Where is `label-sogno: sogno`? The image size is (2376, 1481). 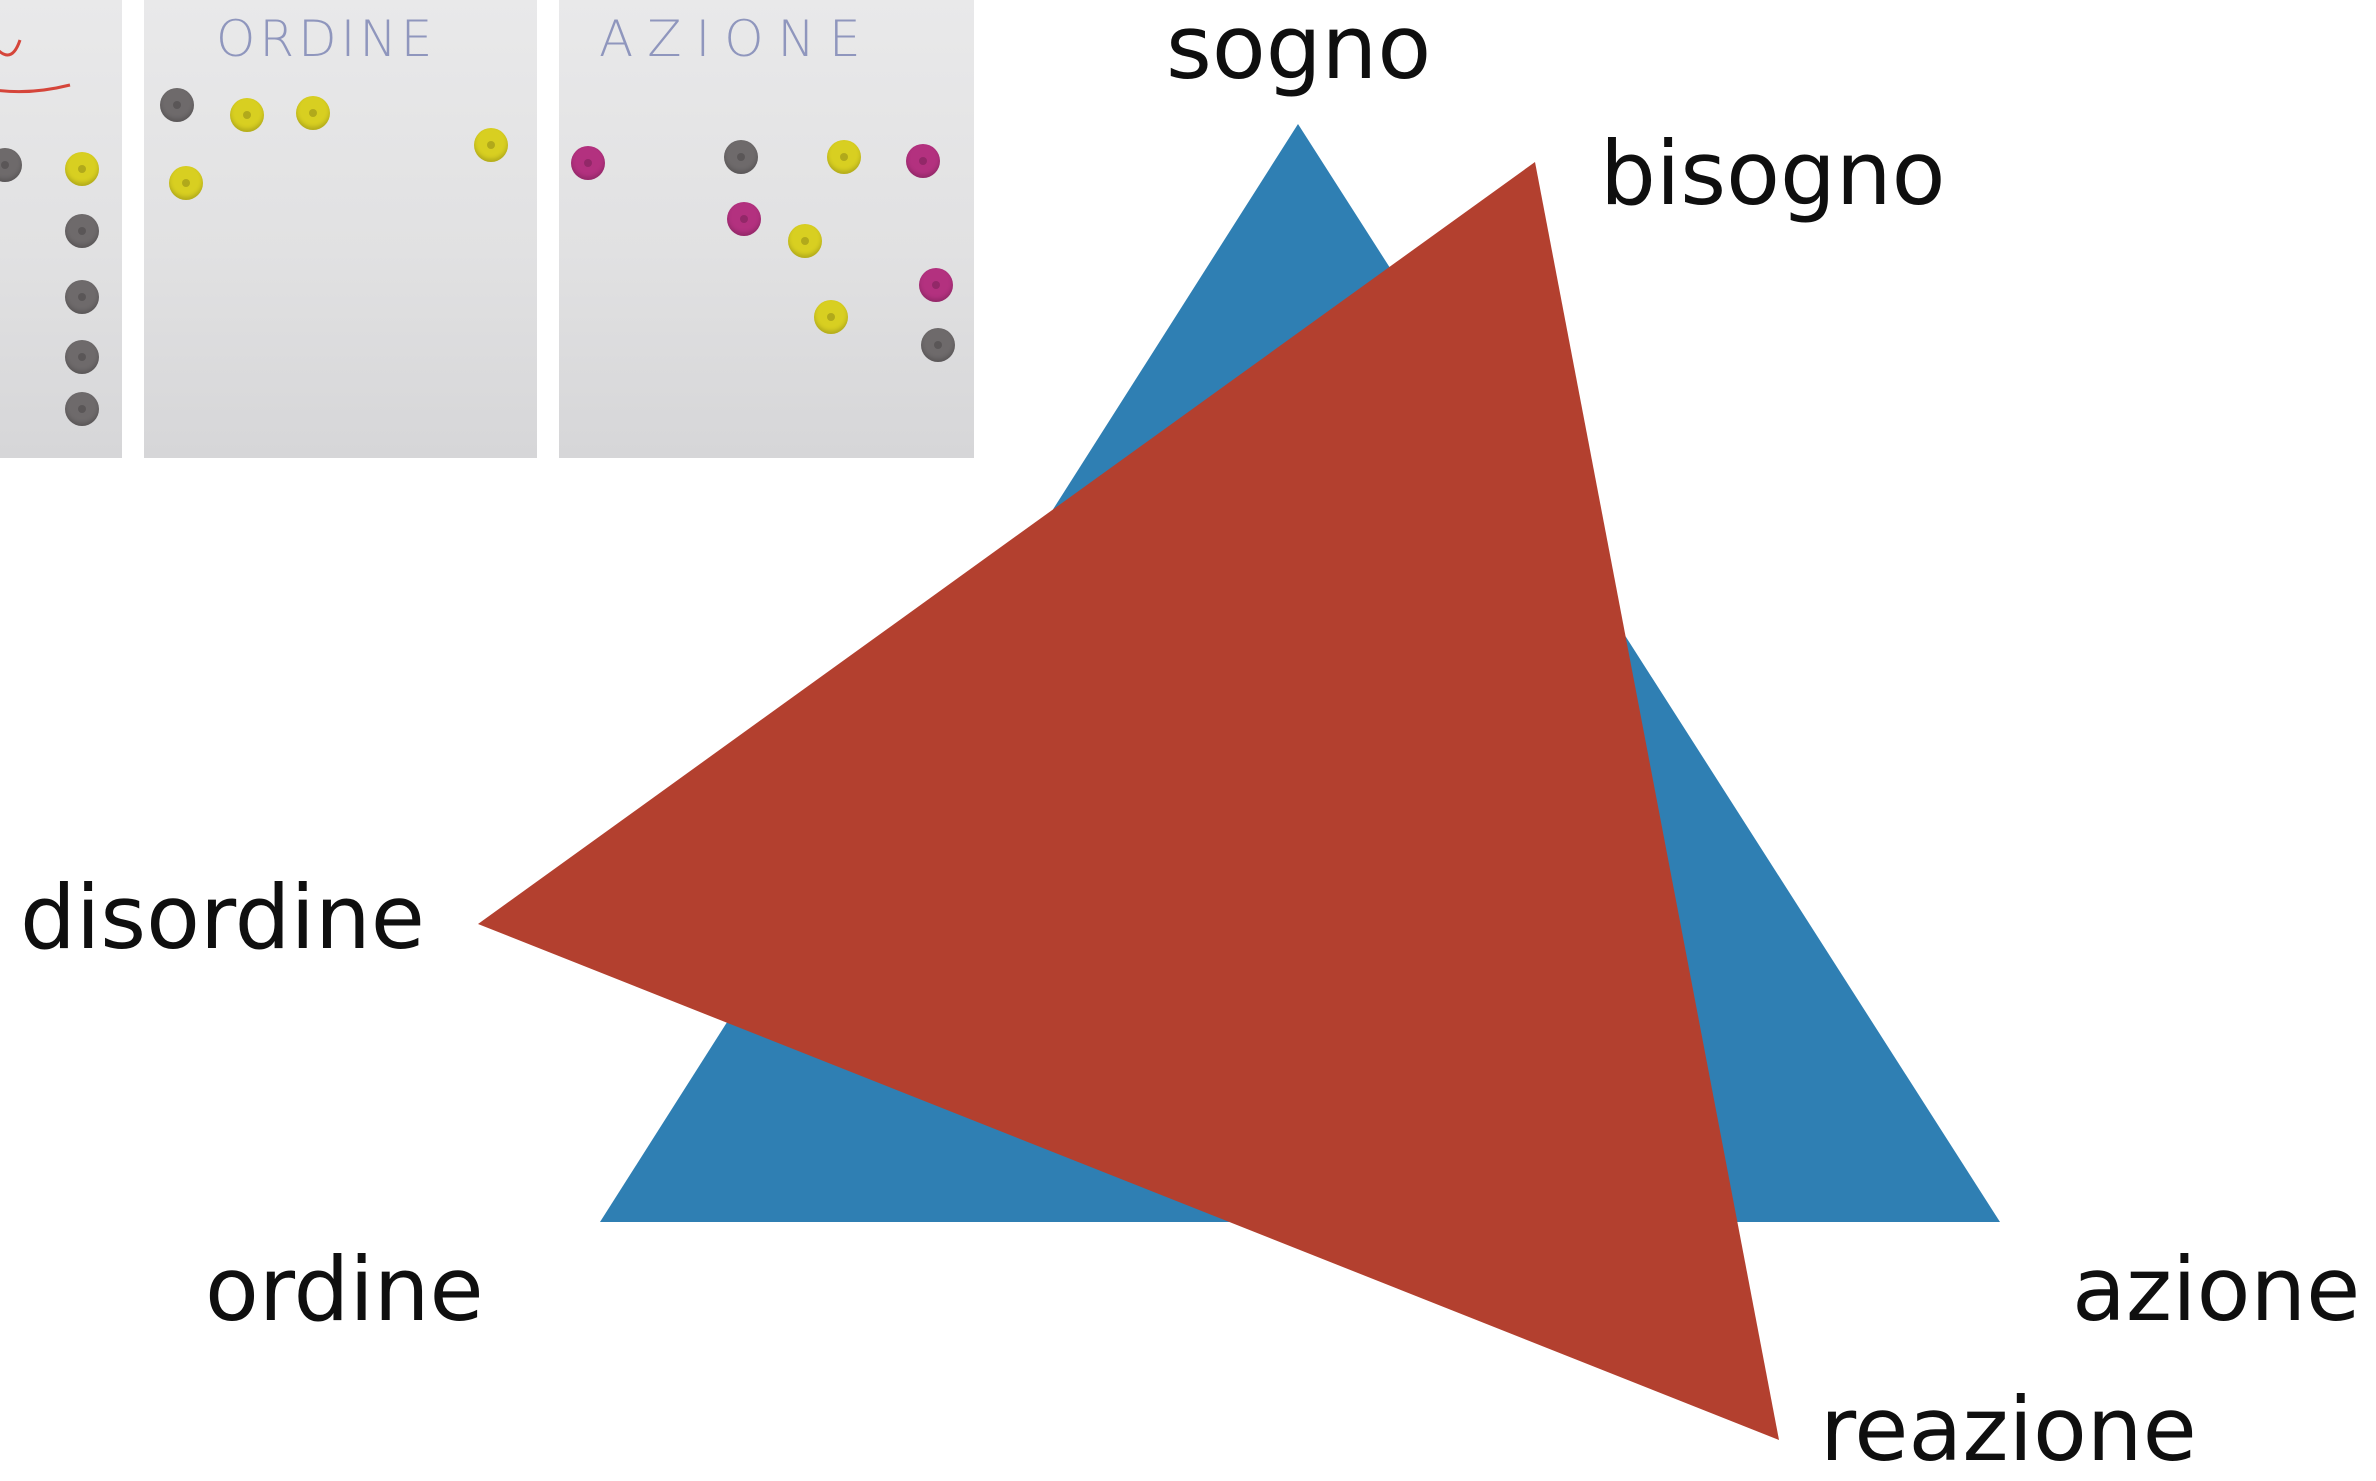
label-sogno: sogno is located at coordinates (1299, 49).